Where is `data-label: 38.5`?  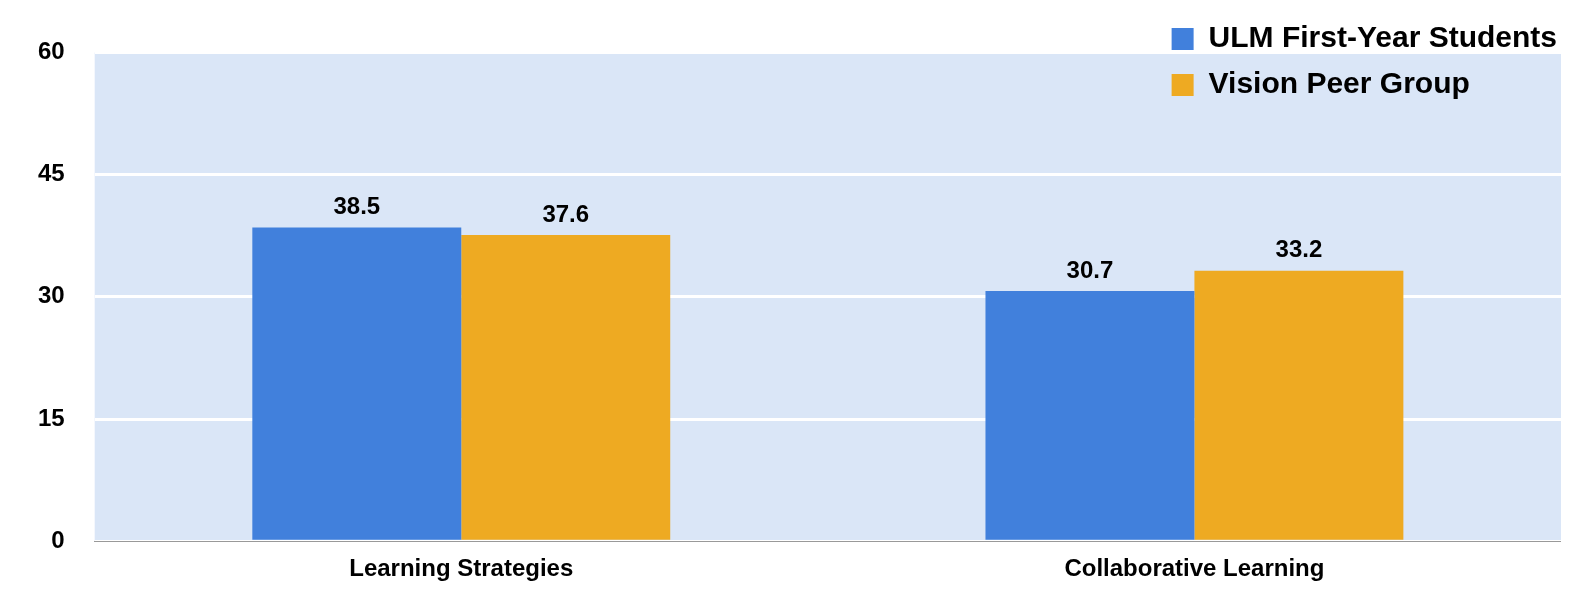 data-label: 38.5 is located at coordinates (357, 206).